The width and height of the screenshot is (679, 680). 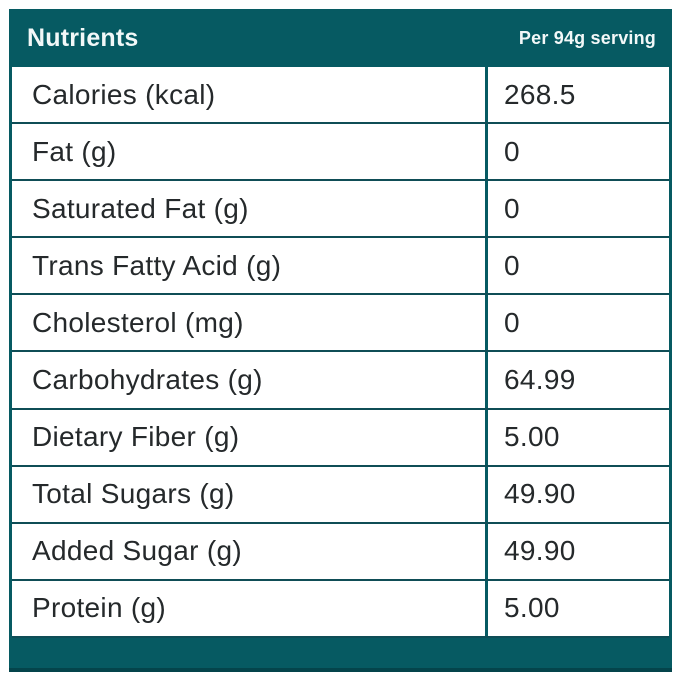 I want to click on nutrient-name: Protein (g), so click(x=99, y=608).